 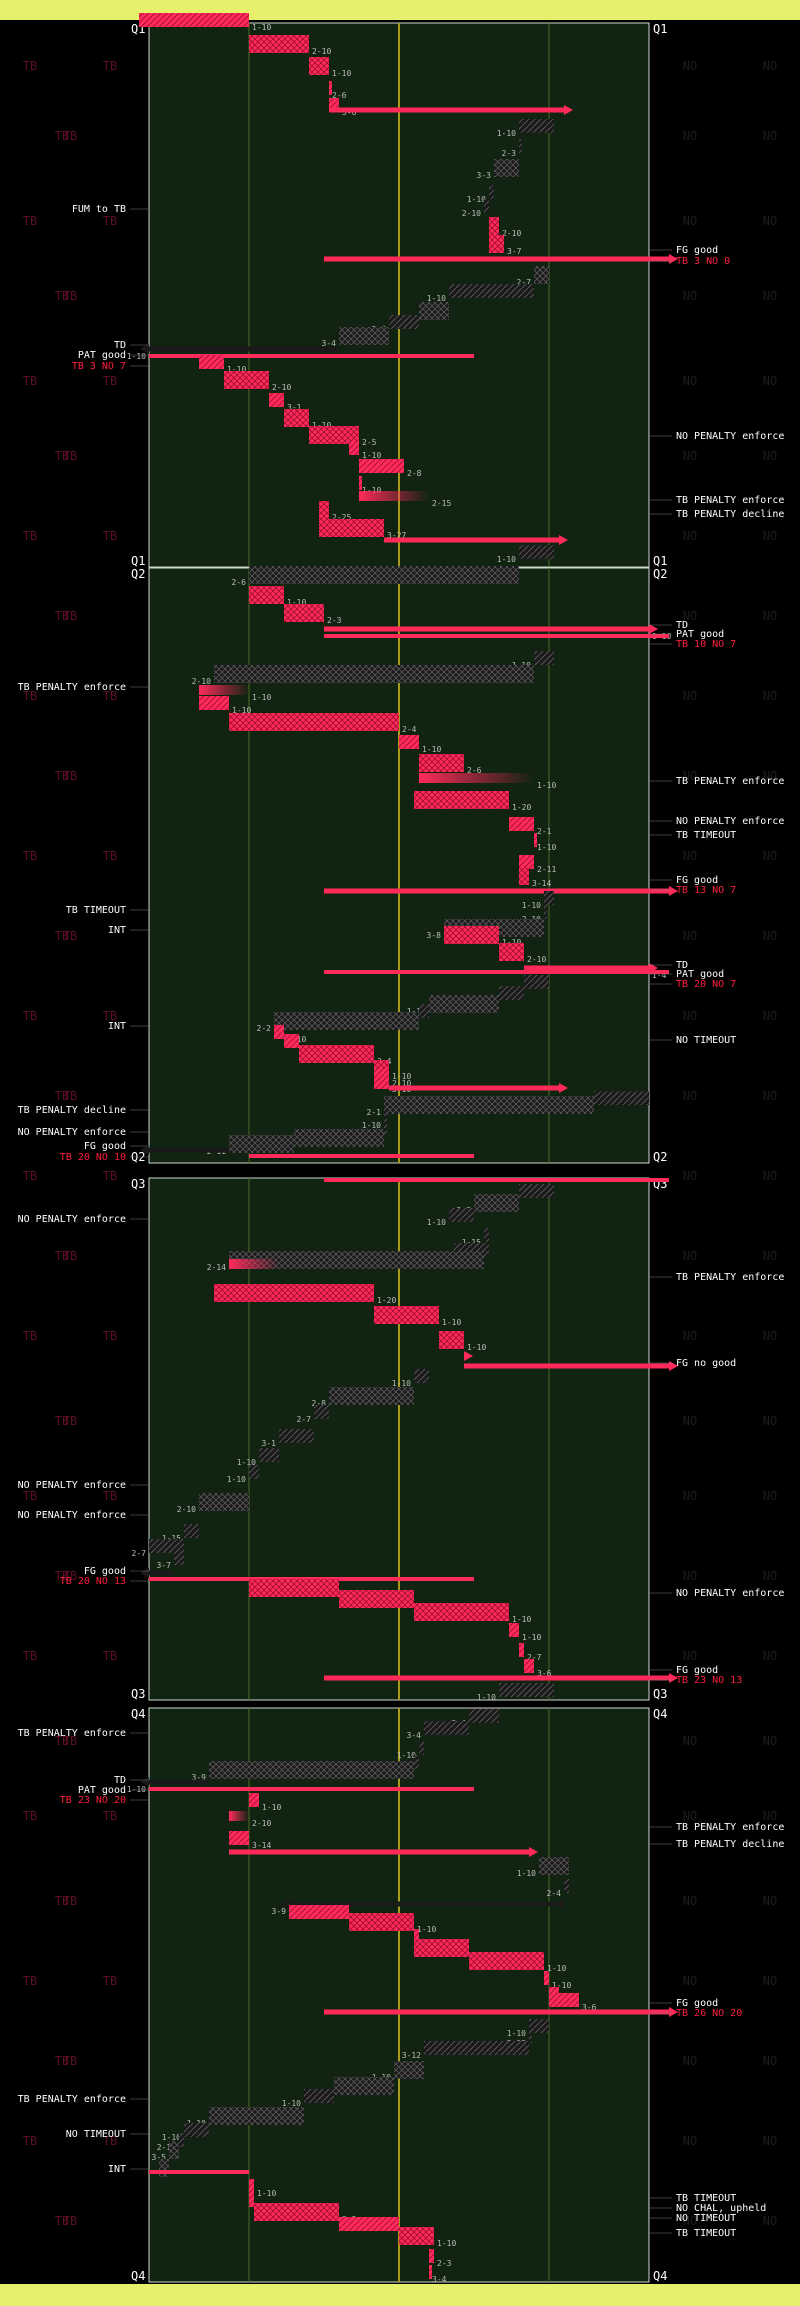 I want to click on down-label: 3-1, so click(x=269, y=1443).